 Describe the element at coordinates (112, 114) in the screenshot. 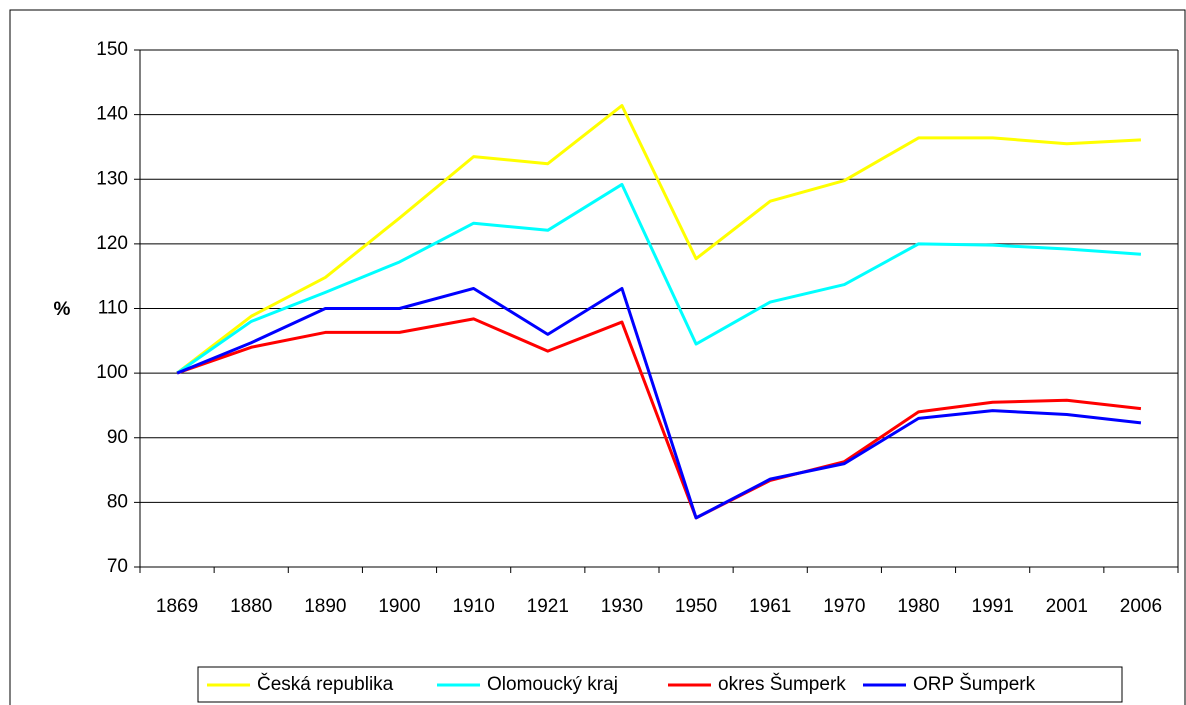

I see `y-tick-label: 140` at that location.